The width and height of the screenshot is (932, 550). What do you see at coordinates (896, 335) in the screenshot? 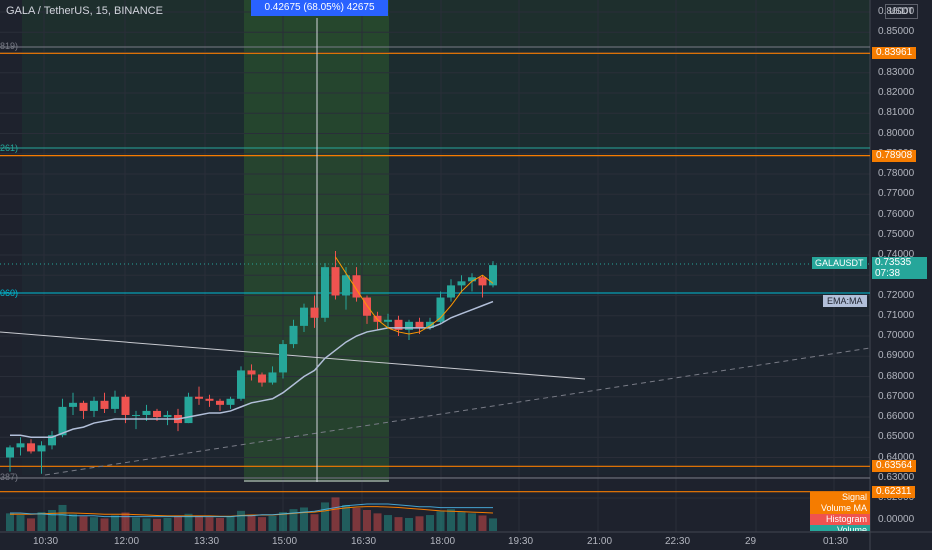
I see `price-tick-label: 0.70000` at bounding box center [896, 335].